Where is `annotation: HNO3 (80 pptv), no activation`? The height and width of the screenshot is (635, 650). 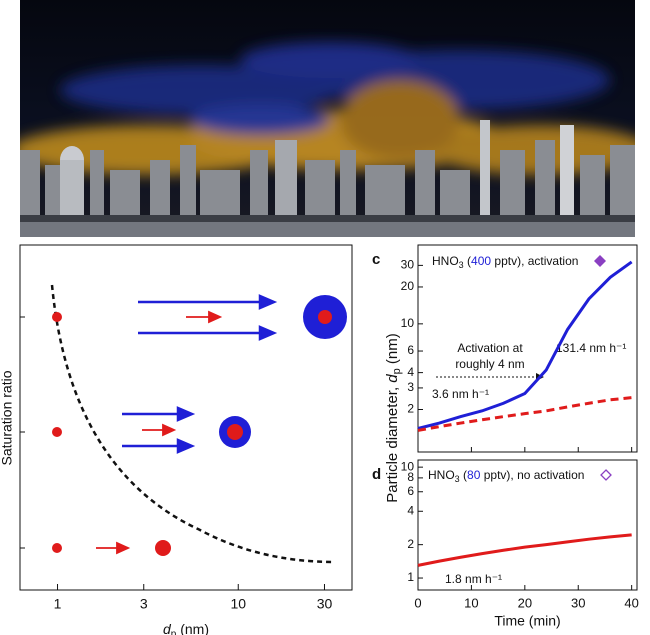
annotation: HNO3 (80 pptv), no activation is located at coordinates (506, 476).